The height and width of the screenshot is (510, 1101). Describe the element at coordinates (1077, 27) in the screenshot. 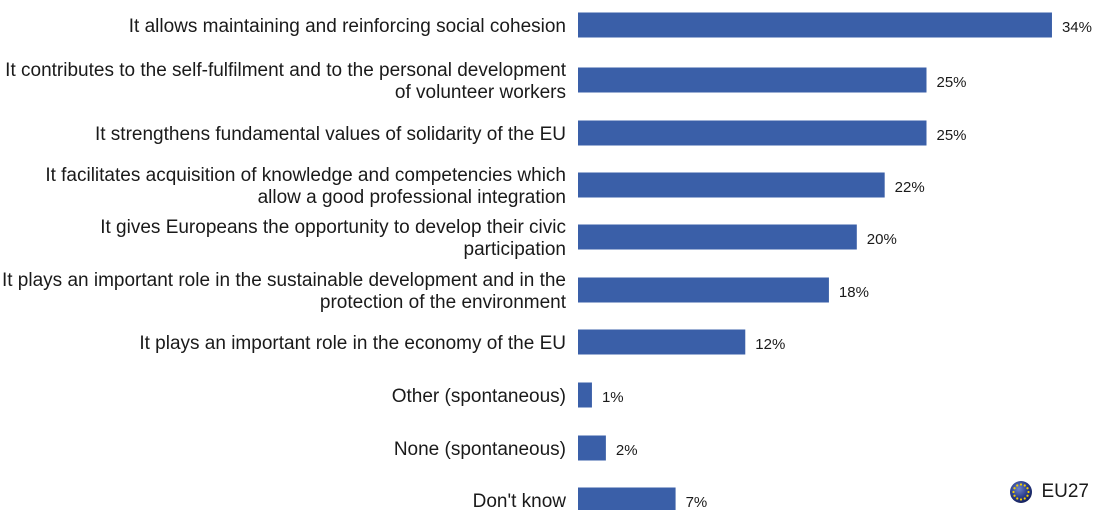

I see `data-label: 34%` at that location.